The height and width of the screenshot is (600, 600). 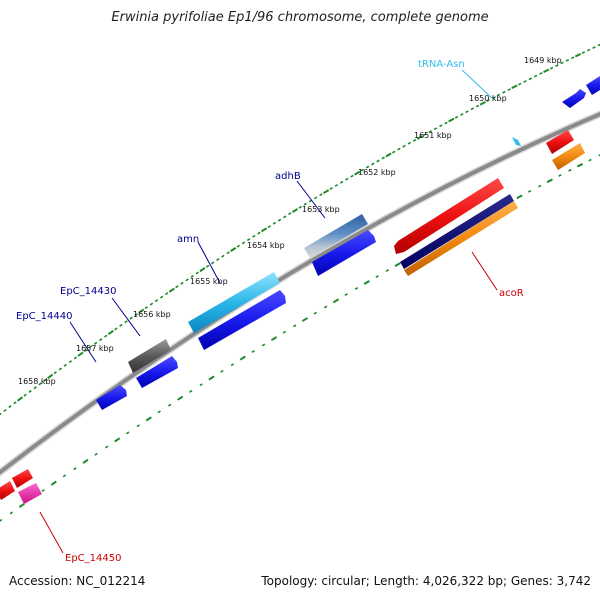 I want to click on gene-EpC_14430-arrow, so click(x=157, y=372).